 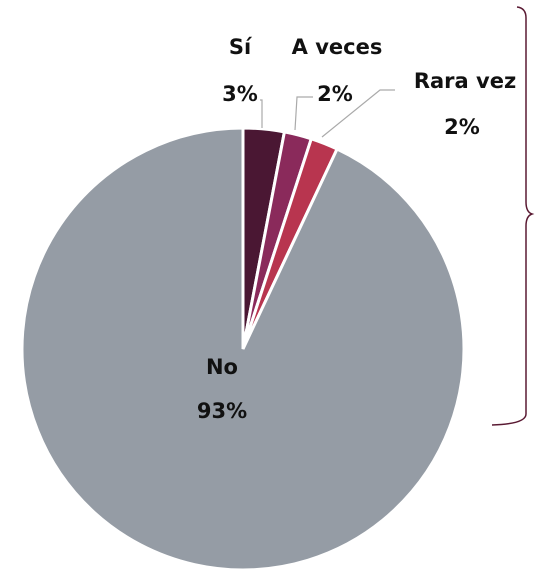 What do you see at coordinates (513, 216) in the screenshot?
I see `bracket` at bounding box center [513, 216].